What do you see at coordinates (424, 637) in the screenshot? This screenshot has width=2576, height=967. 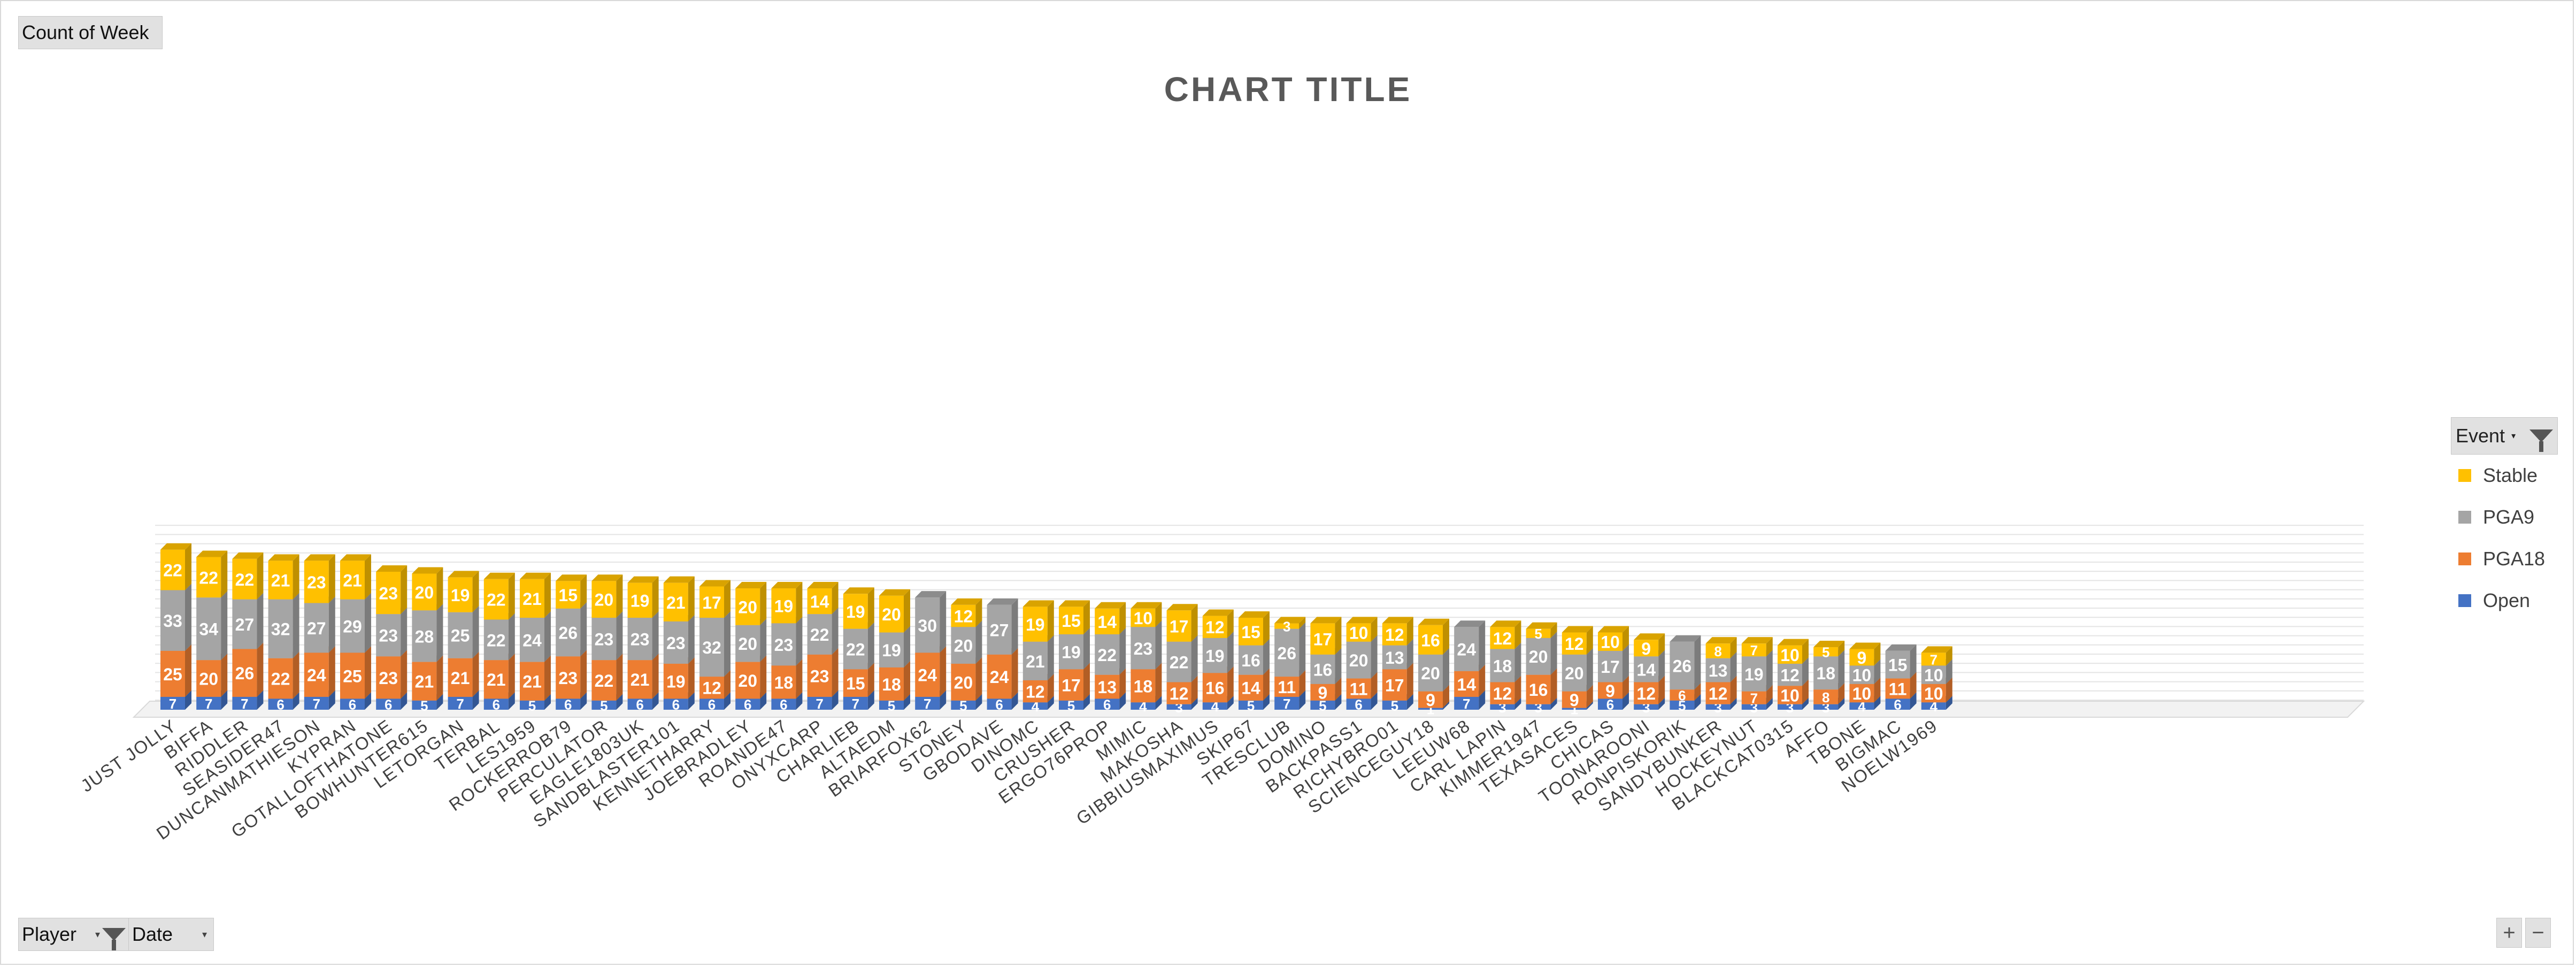 I see `data-label: 28` at bounding box center [424, 637].